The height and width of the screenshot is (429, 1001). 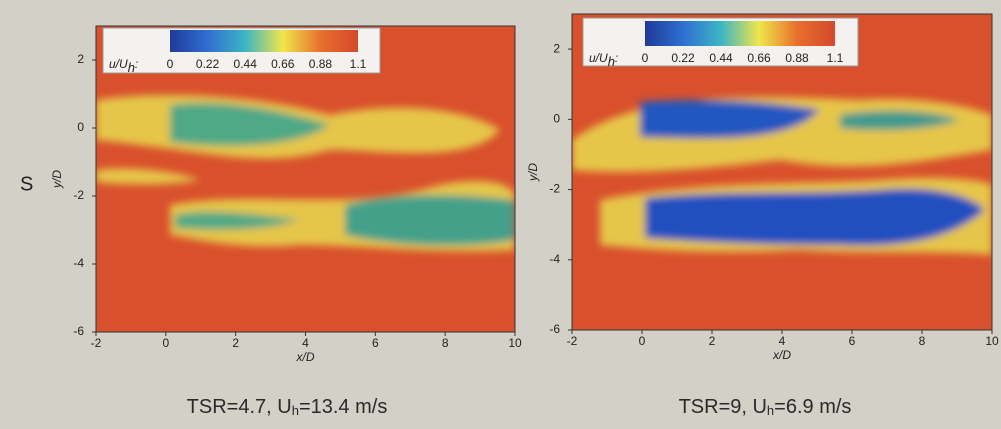 What do you see at coordinates (239, 407) in the screenshot?
I see `label-part: TSR=4.7, U` at bounding box center [239, 407].